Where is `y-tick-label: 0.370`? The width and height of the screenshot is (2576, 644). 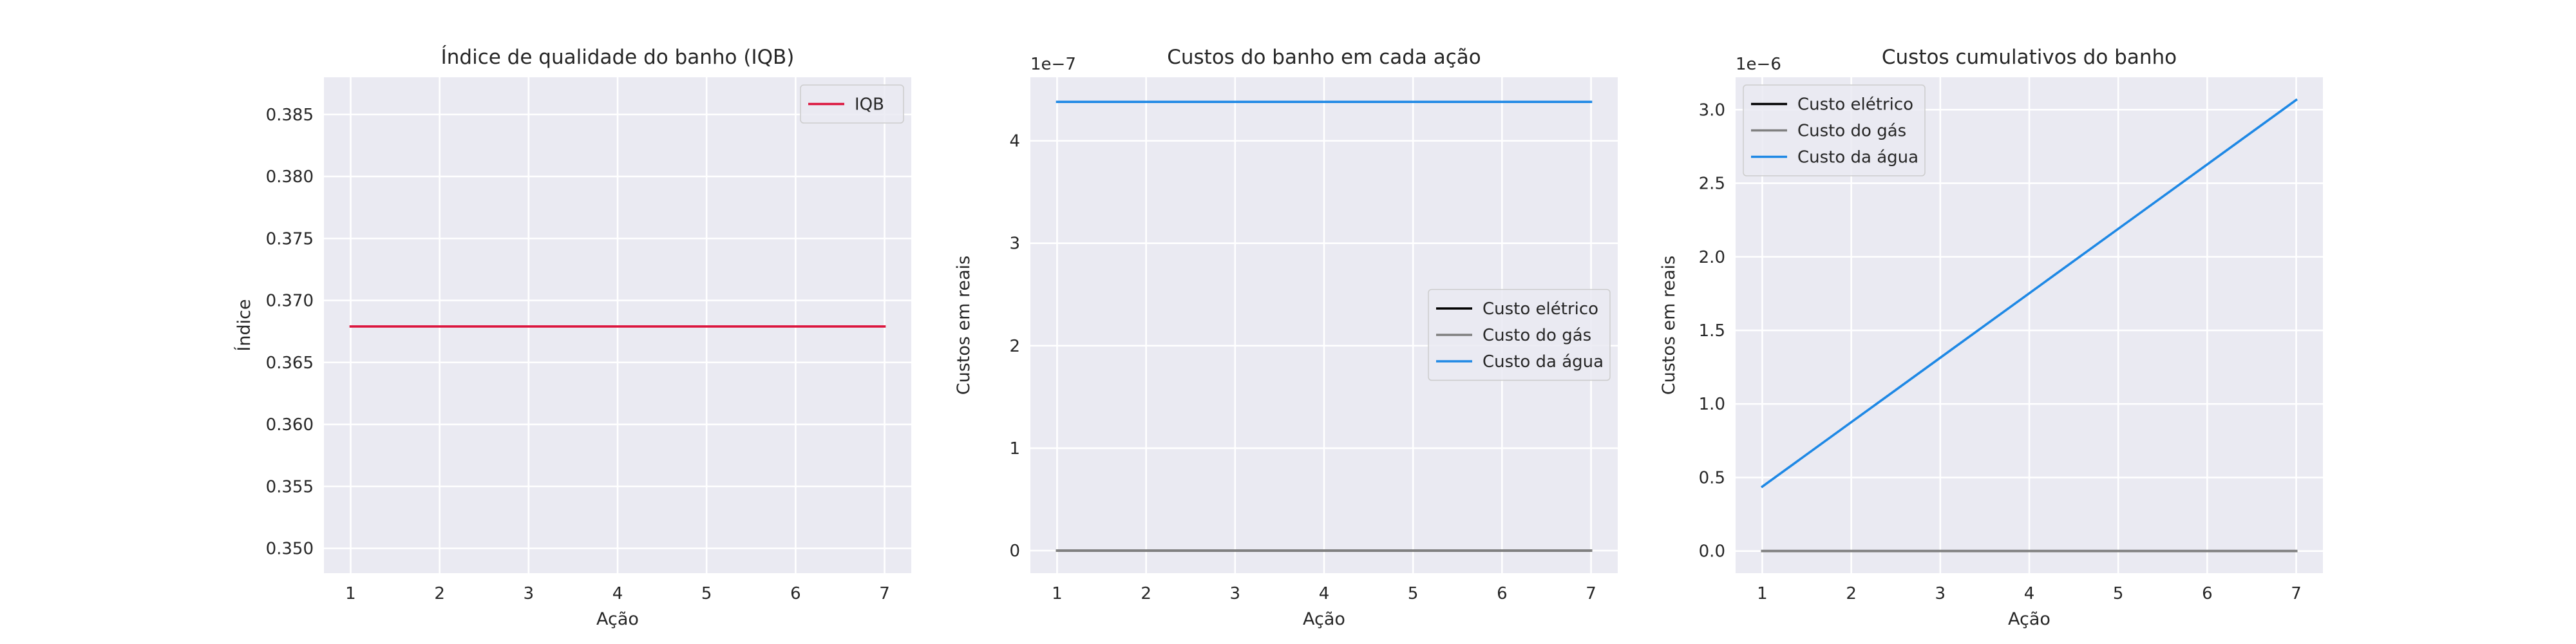
y-tick-label: 0.370 is located at coordinates (290, 301).